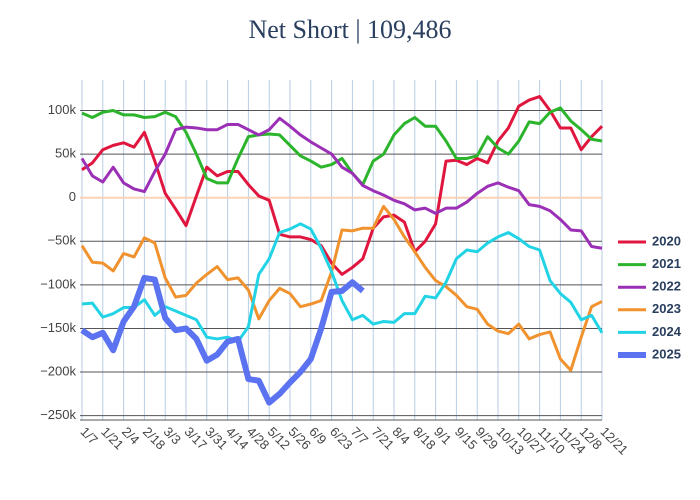 This screenshot has height=500, width=700. I want to click on legend-label: 2021, so click(666, 263).